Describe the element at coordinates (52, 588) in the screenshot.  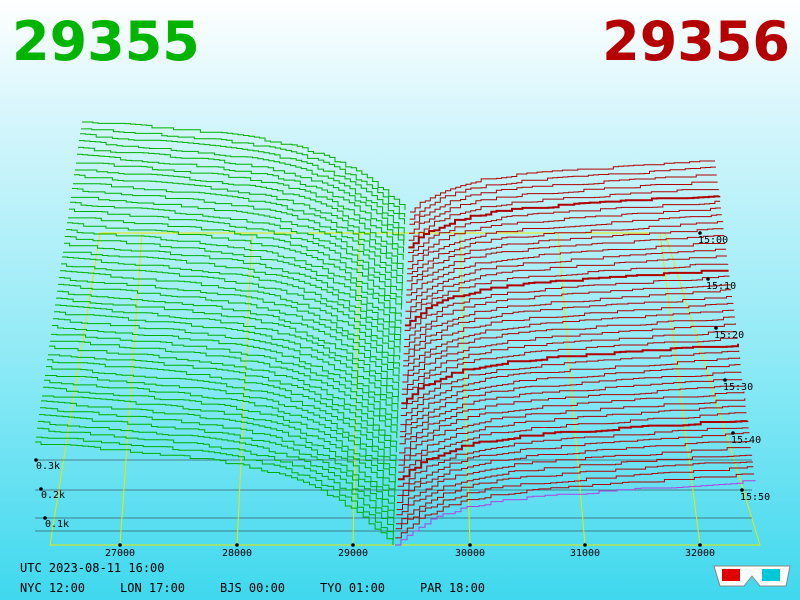
I see `zone-time: NYC 12:00` at that location.